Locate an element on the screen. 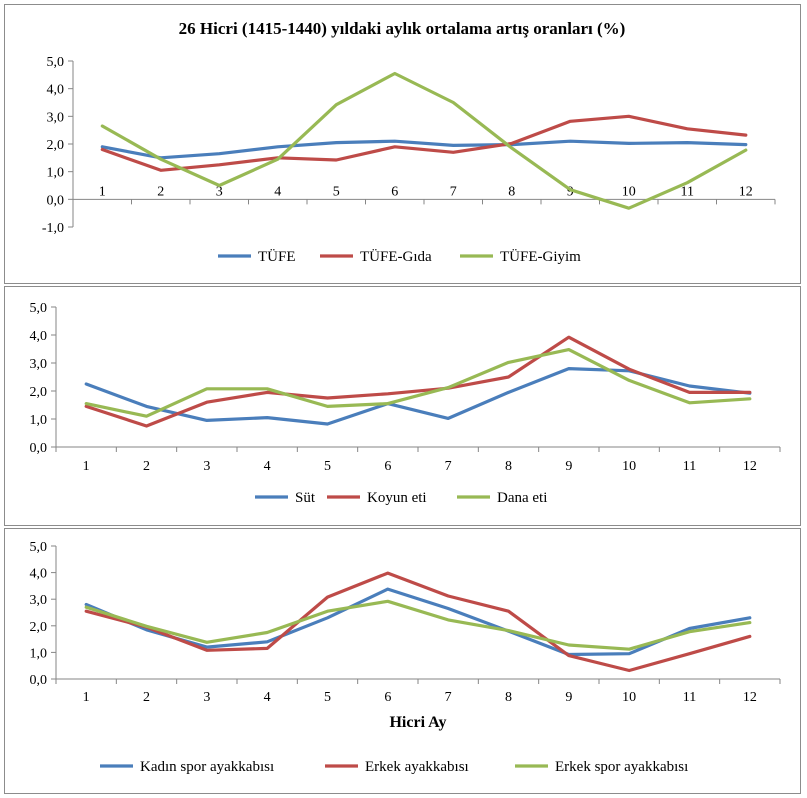  series-line-koyun-eti is located at coordinates (418, 381).